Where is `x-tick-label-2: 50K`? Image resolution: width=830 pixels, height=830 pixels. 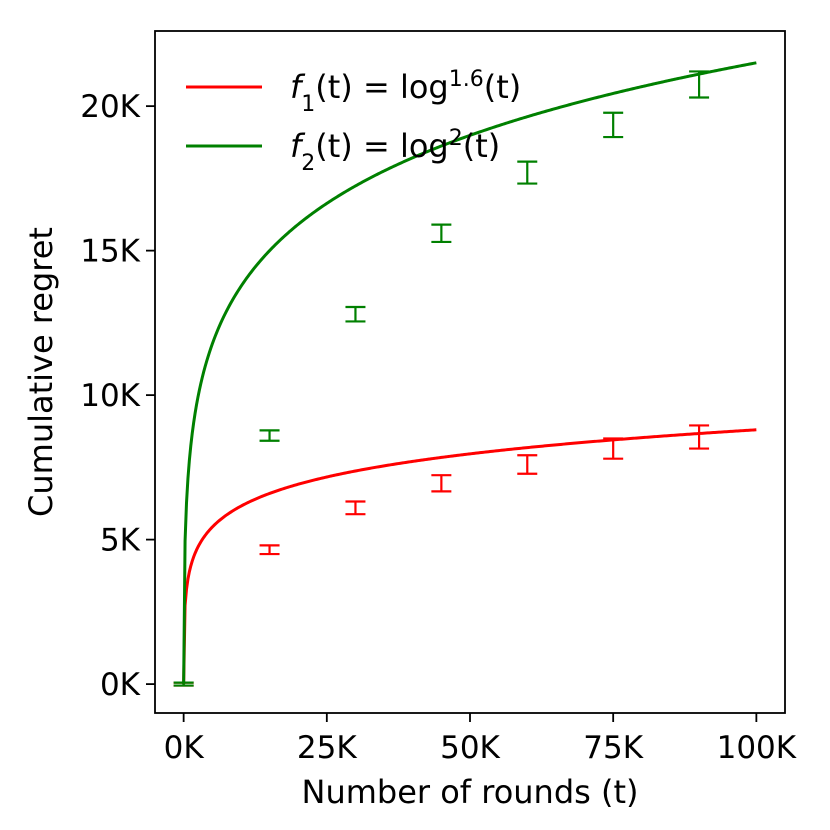 x-tick-label-2: 50K is located at coordinates (470, 748).